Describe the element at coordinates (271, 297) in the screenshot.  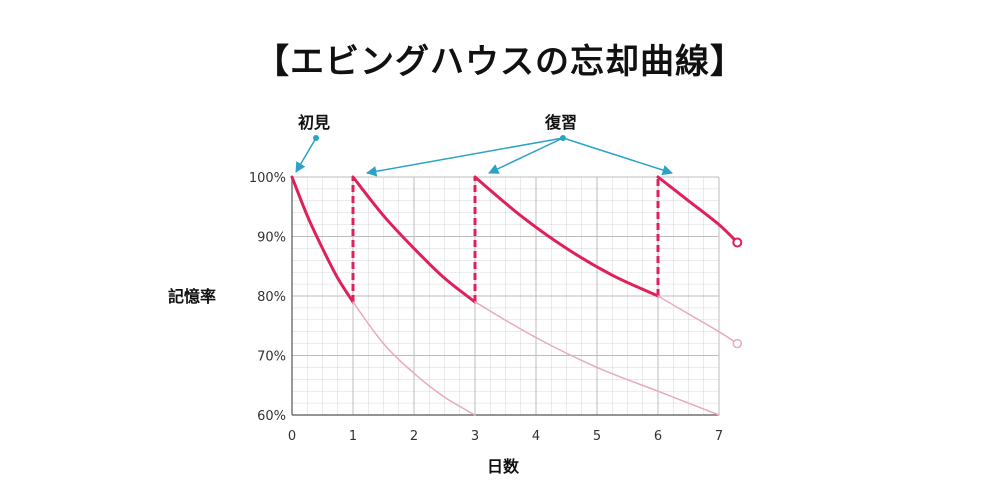
I see `y-tick-label: 80%` at that location.